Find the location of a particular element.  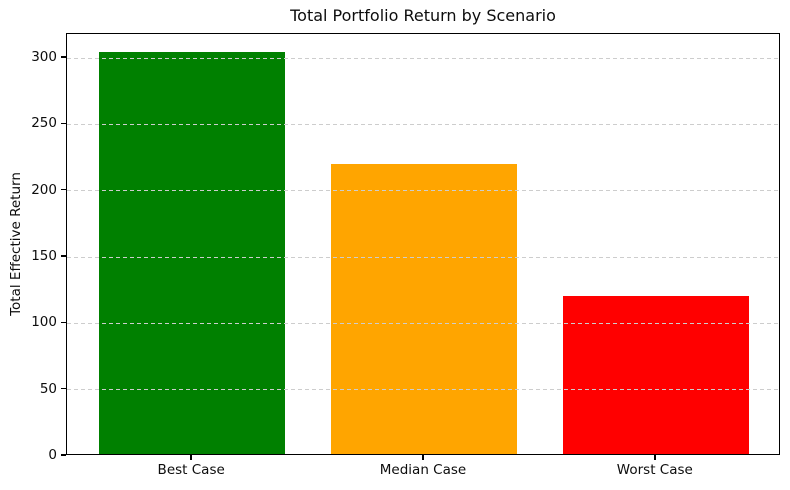

x-tick-mark-median-case is located at coordinates (423, 457).